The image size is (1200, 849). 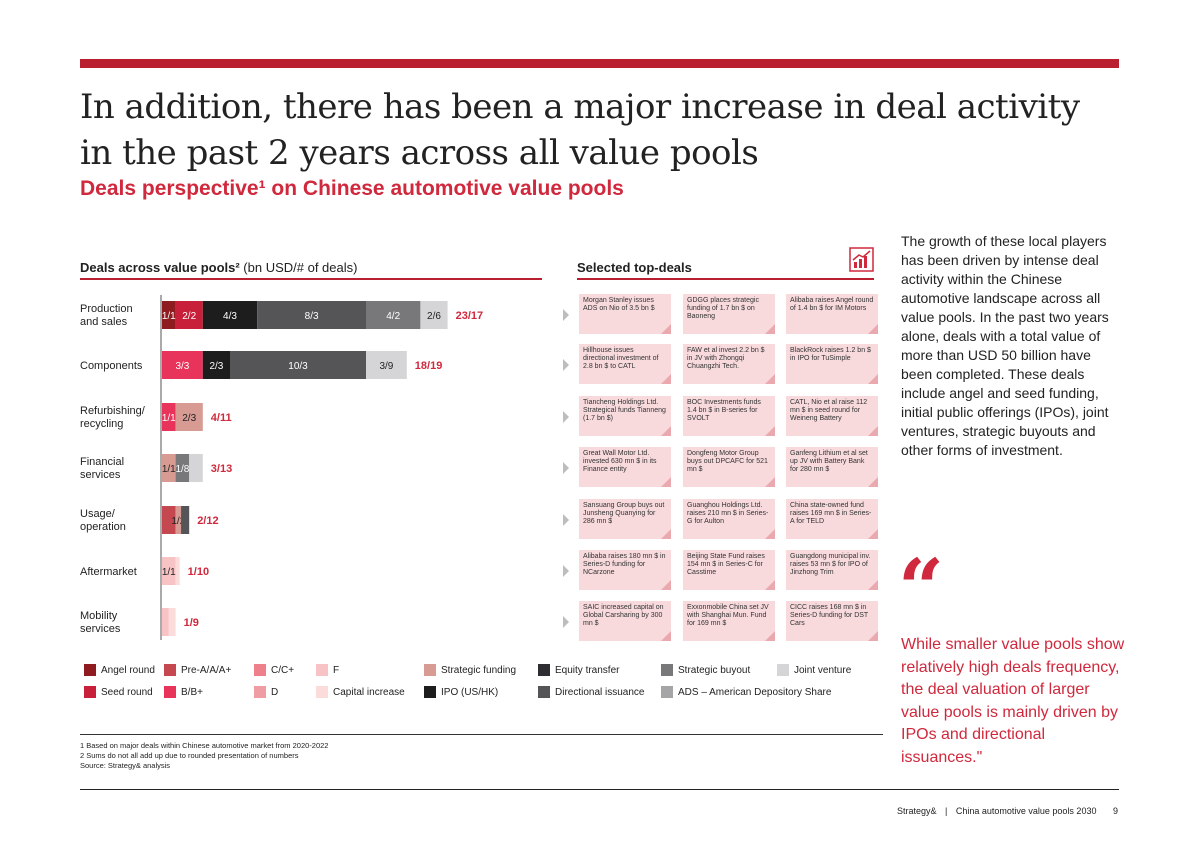 I want to click on legend-item: D, so click(x=266, y=692).